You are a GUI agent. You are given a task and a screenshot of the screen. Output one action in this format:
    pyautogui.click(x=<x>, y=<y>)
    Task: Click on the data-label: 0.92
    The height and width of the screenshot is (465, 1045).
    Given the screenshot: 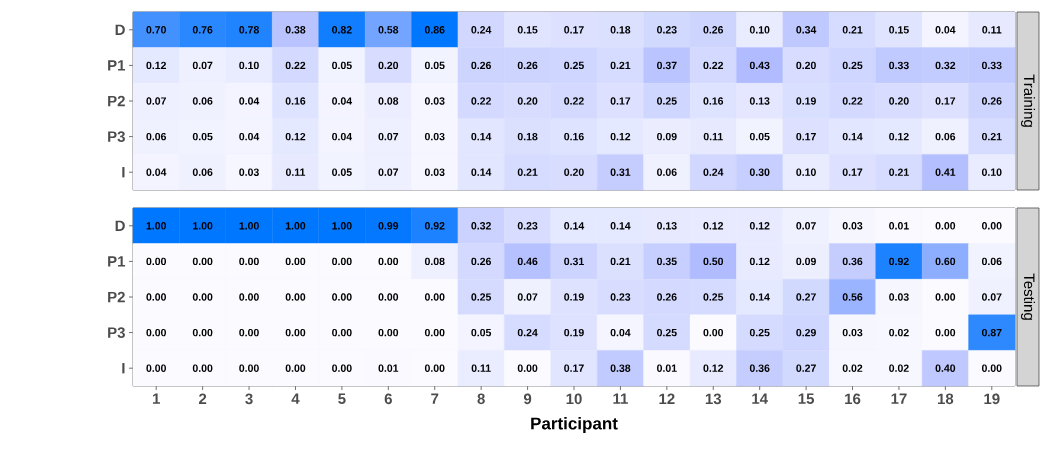 What is the action you would take?
    pyautogui.click(x=434, y=226)
    